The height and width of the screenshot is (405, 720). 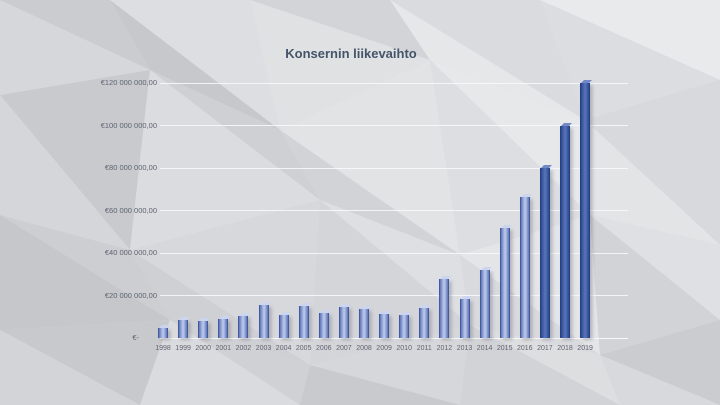 What do you see at coordinates (130, 295) in the screenshot?
I see `y-axis-tick-label: €20 000 000,00` at bounding box center [130, 295].